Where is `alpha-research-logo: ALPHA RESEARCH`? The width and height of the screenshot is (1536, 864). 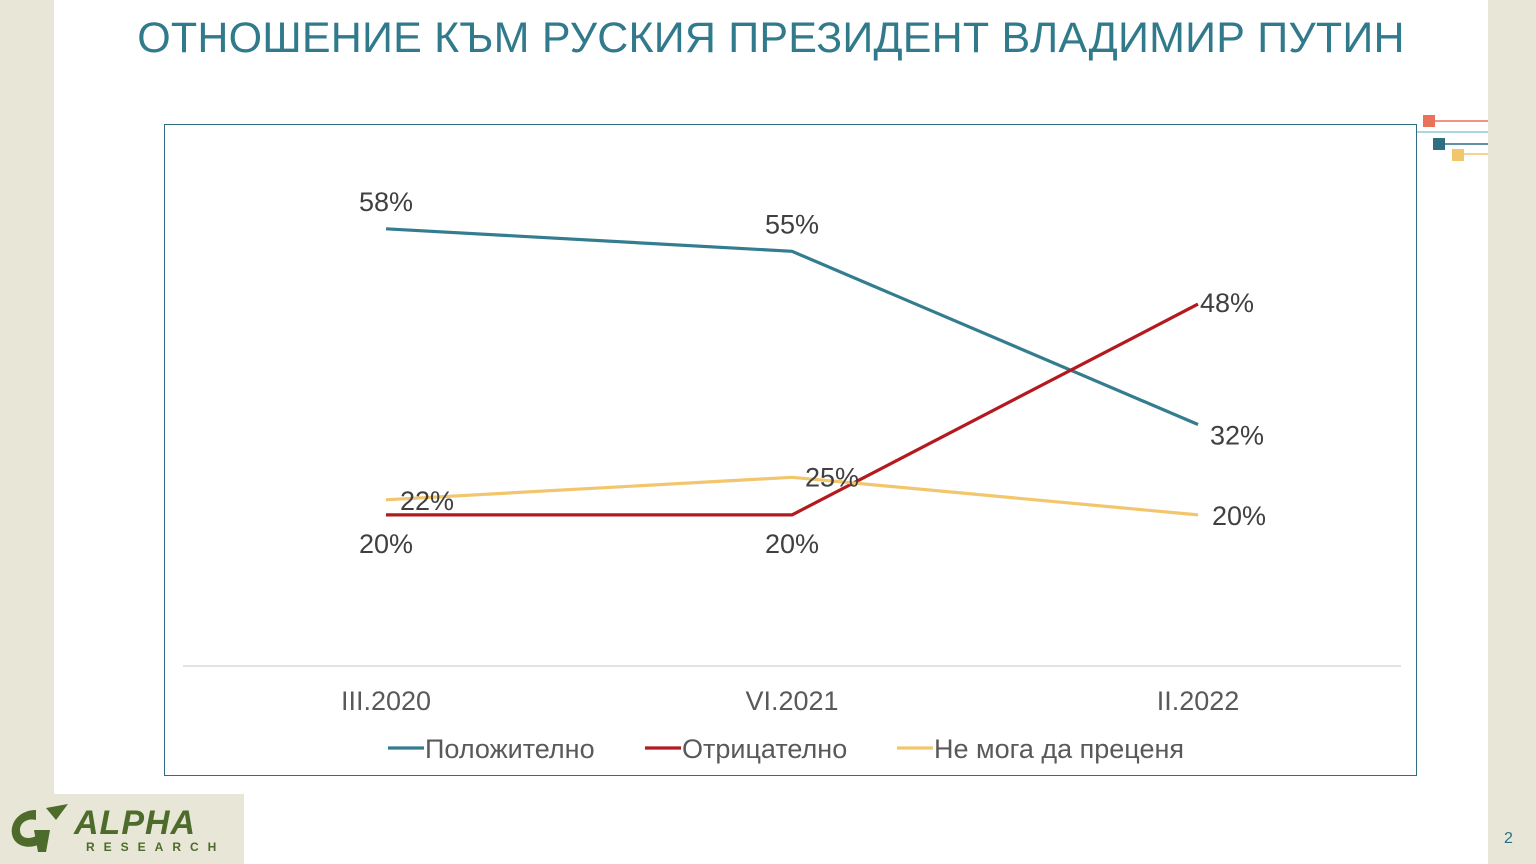 alpha-research-logo: ALPHA RESEARCH is located at coordinates (122, 829).